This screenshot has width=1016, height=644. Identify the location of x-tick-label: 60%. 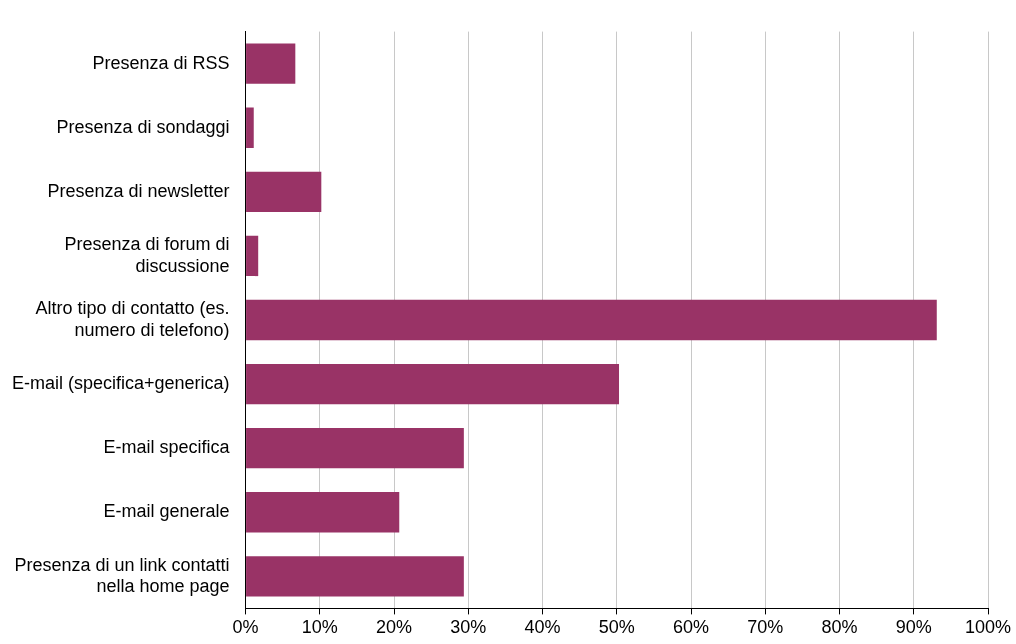
(691, 627).